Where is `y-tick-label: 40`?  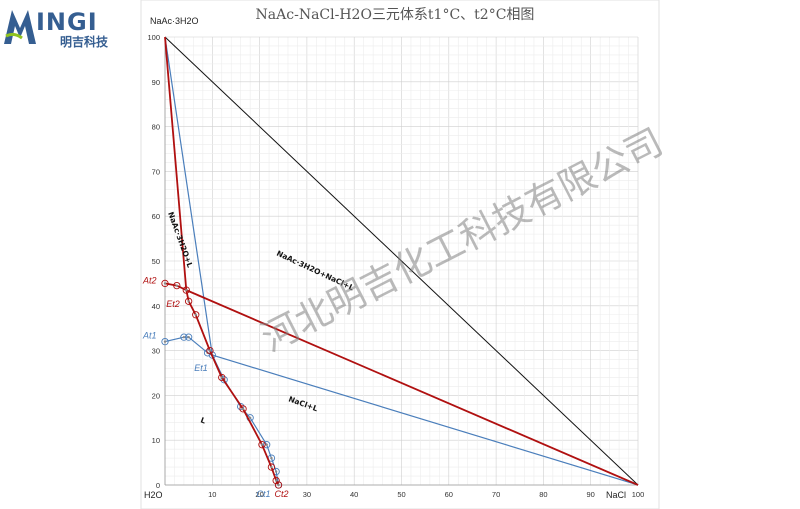
y-tick-label: 40 is located at coordinates (156, 306).